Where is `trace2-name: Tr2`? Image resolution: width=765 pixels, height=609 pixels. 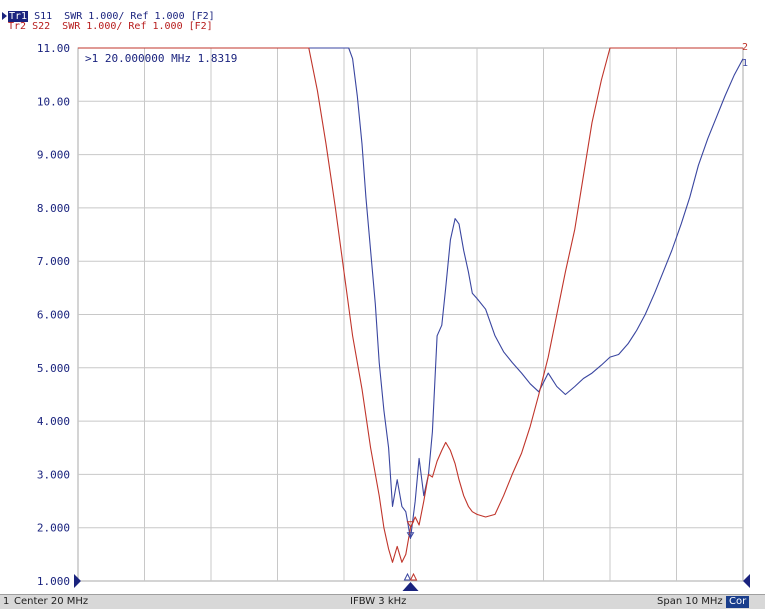 trace2-name: Tr2 is located at coordinates (17, 26).